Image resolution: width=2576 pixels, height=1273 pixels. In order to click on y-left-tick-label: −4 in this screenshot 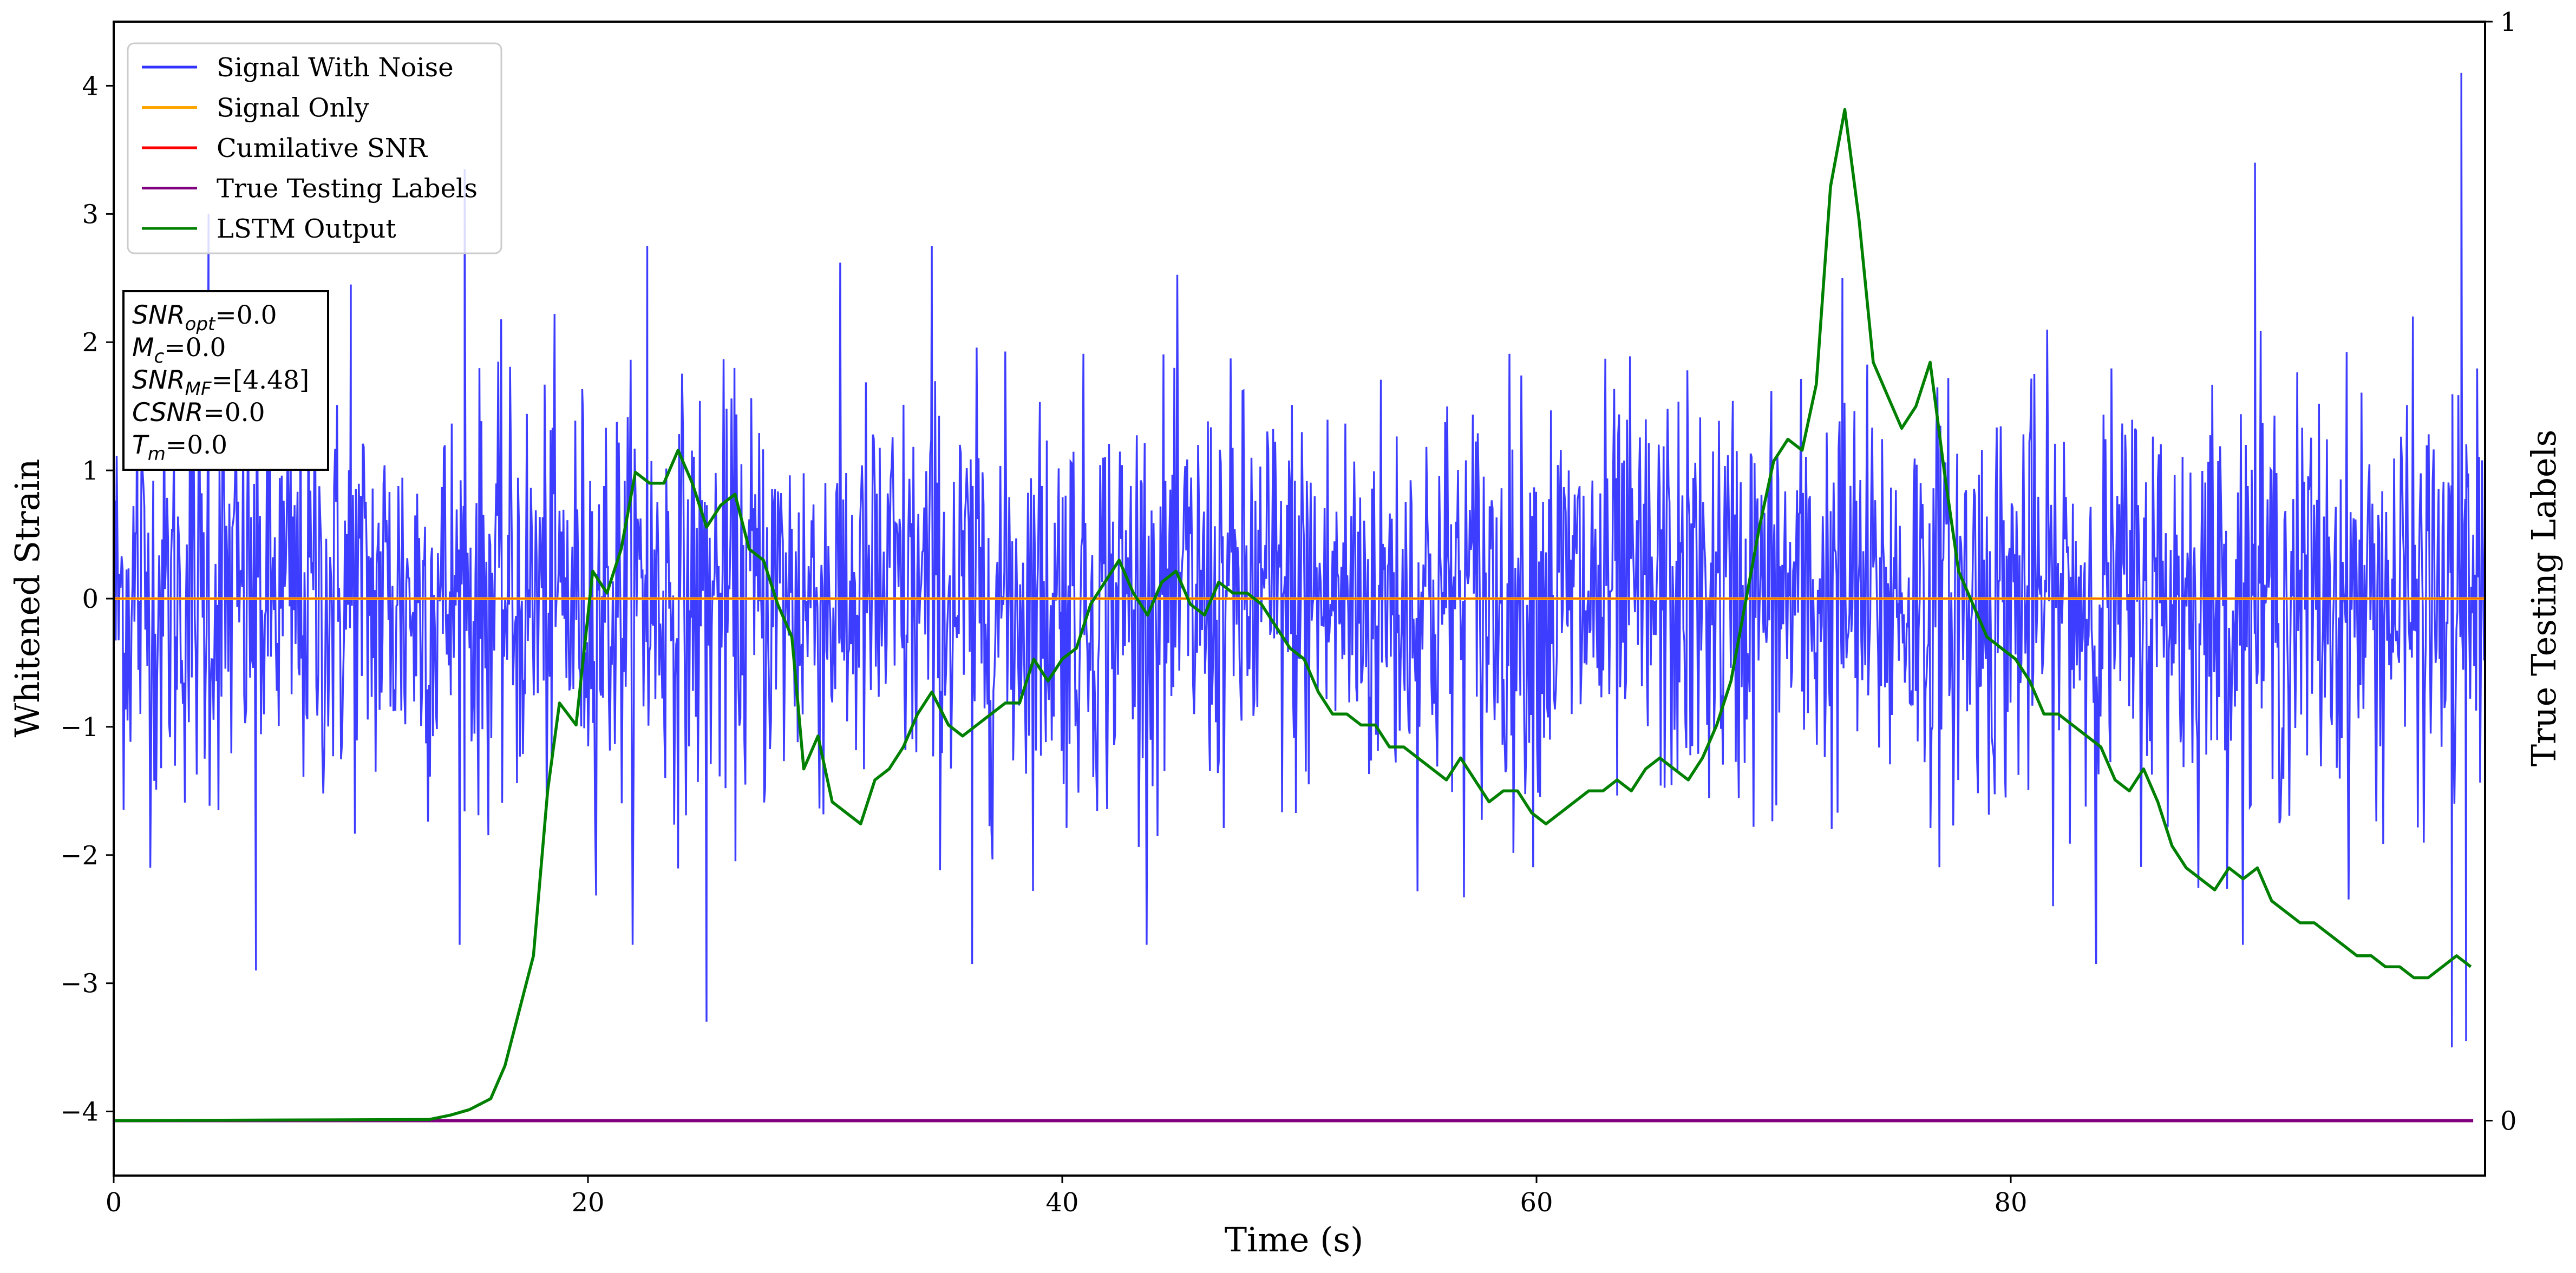, I will do `click(79, 1112)`.